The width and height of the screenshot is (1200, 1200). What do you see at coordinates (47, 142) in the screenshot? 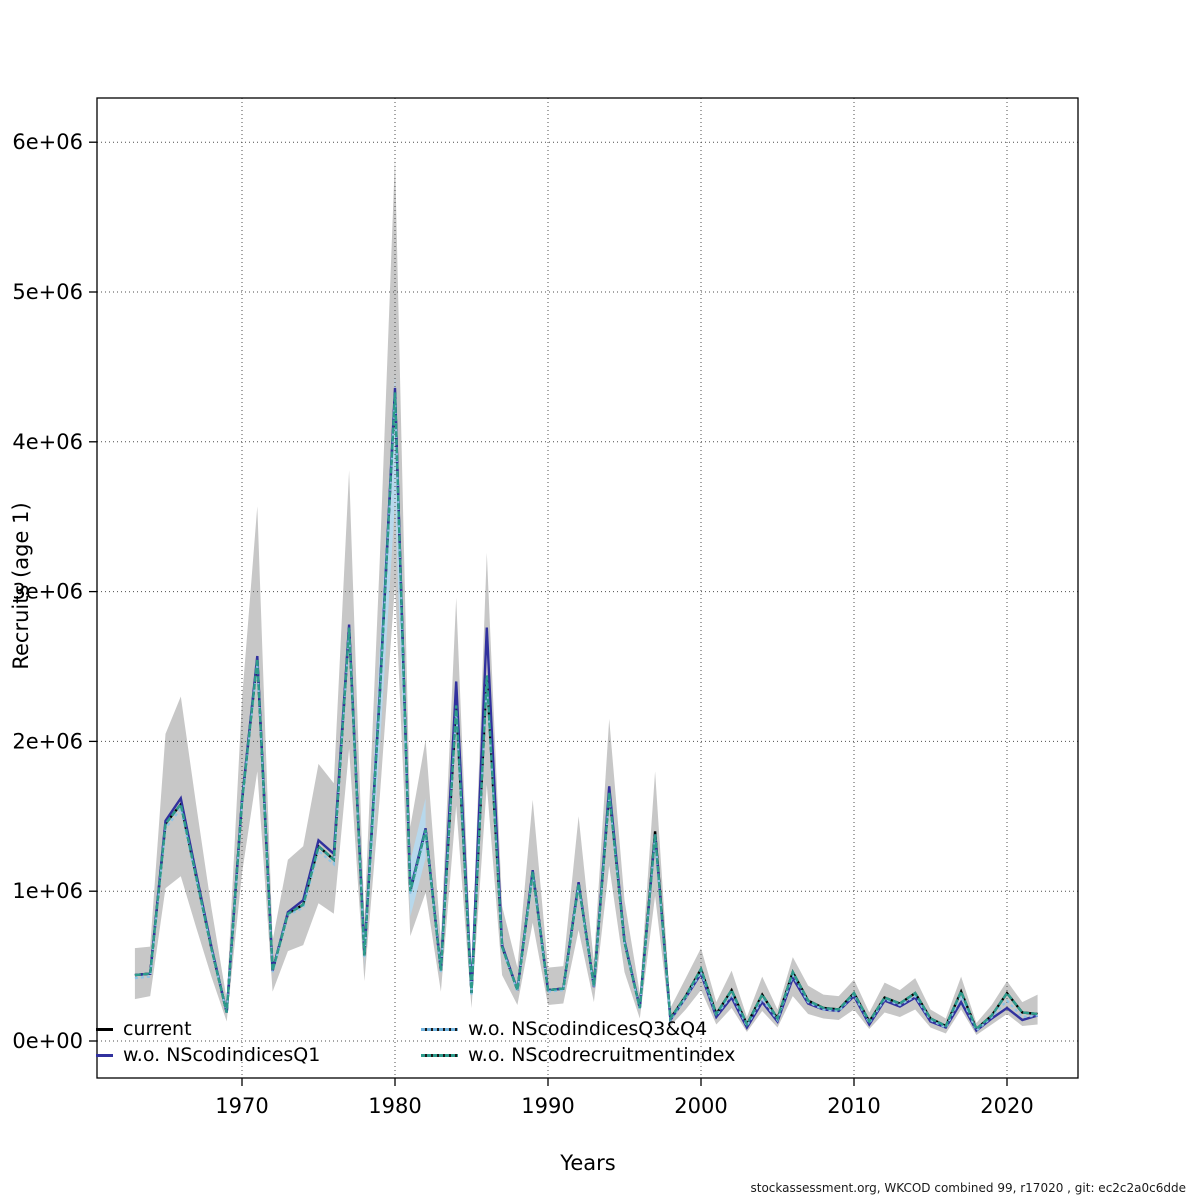
I see `y-tick-label-6e+06: 6e+06` at bounding box center [47, 142].